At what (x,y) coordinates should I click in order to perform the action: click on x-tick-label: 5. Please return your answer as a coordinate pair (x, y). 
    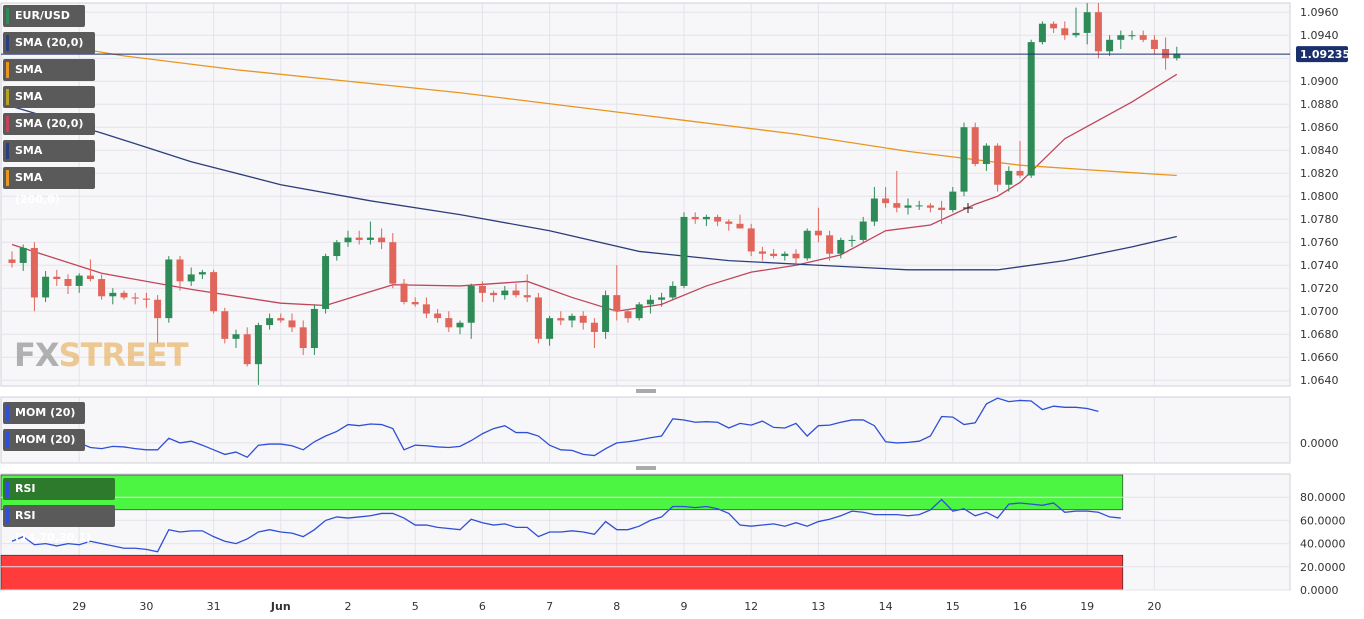
    Looking at the image, I should click on (415, 606).